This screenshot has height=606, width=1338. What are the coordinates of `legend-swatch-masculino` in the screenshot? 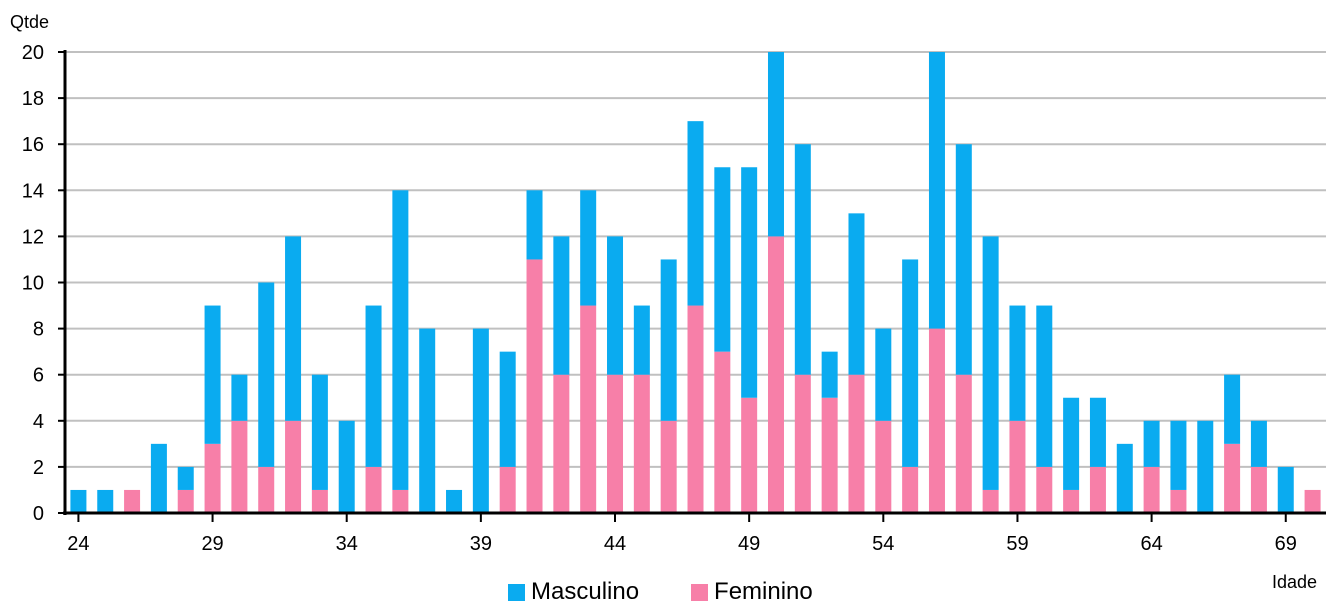 It's located at (516, 592).